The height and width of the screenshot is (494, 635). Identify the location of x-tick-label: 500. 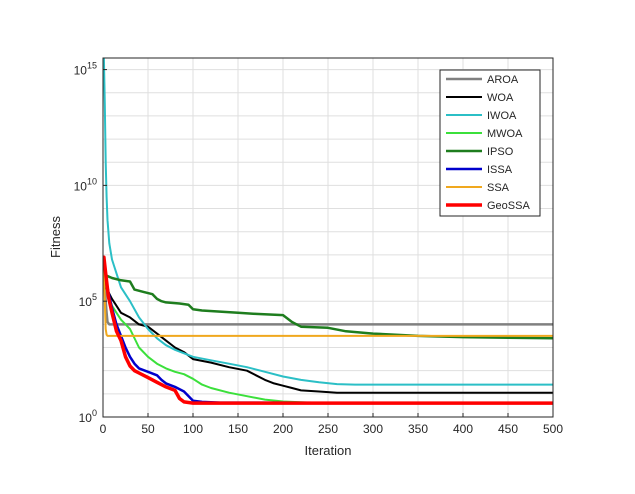
(553, 429).